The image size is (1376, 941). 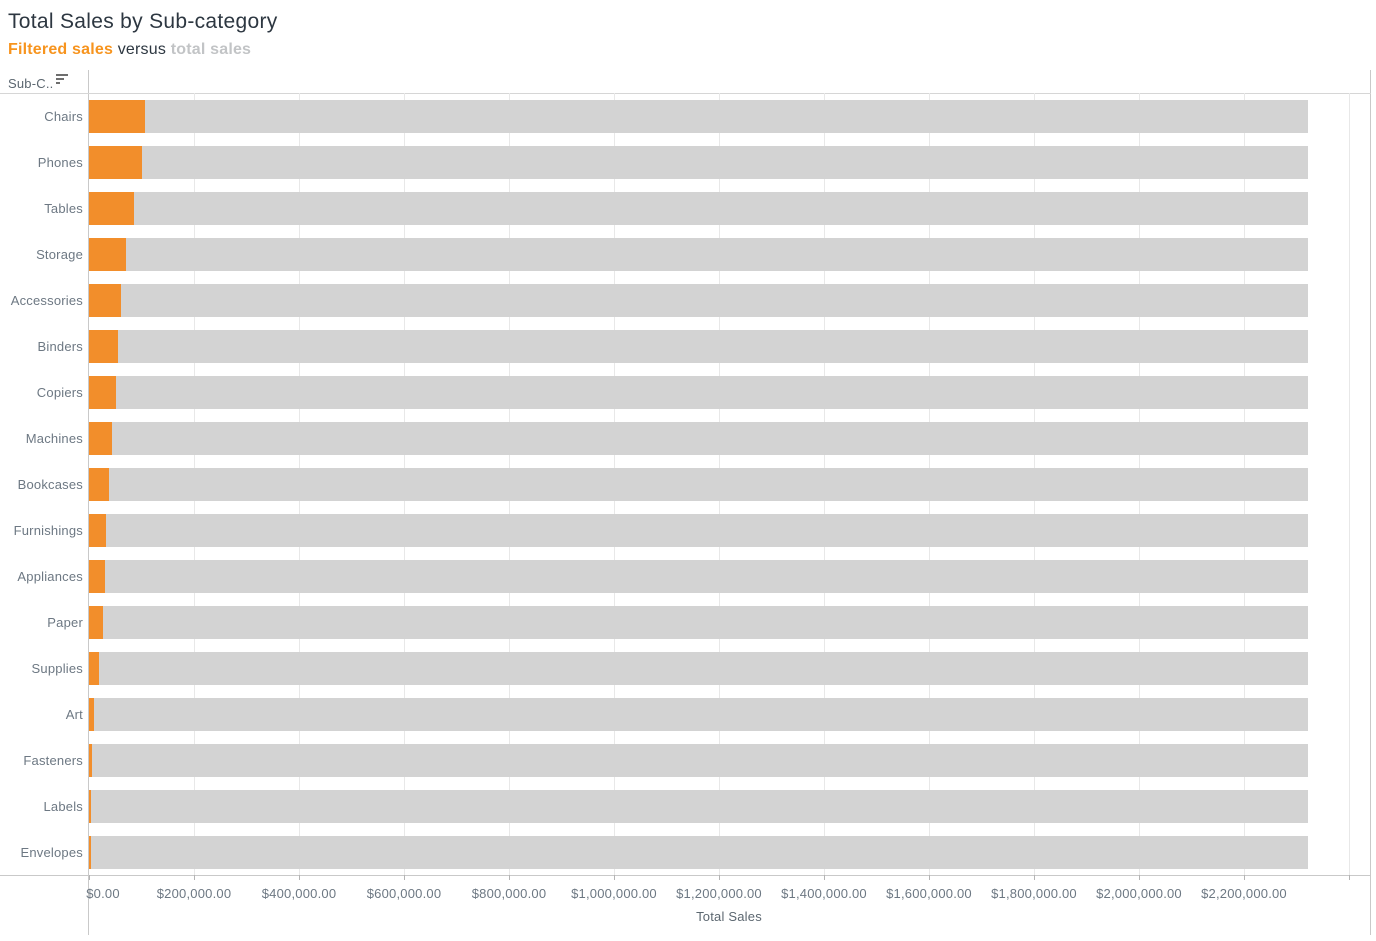 What do you see at coordinates (509, 893) in the screenshot?
I see `x-tick-label: $800,000.00` at bounding box center [509, 893].